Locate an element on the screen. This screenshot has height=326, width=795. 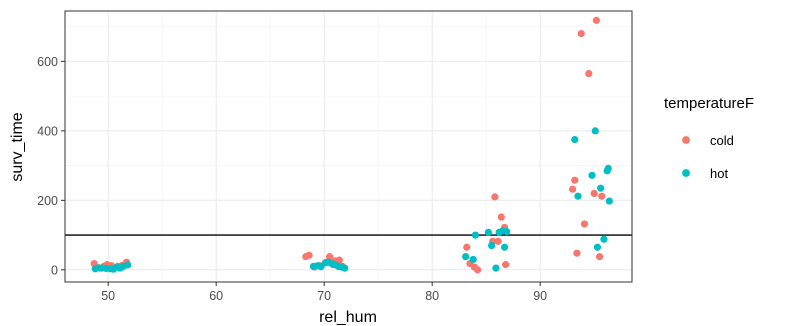
legend-label-cold: cold is located at coordinates (722, 140).